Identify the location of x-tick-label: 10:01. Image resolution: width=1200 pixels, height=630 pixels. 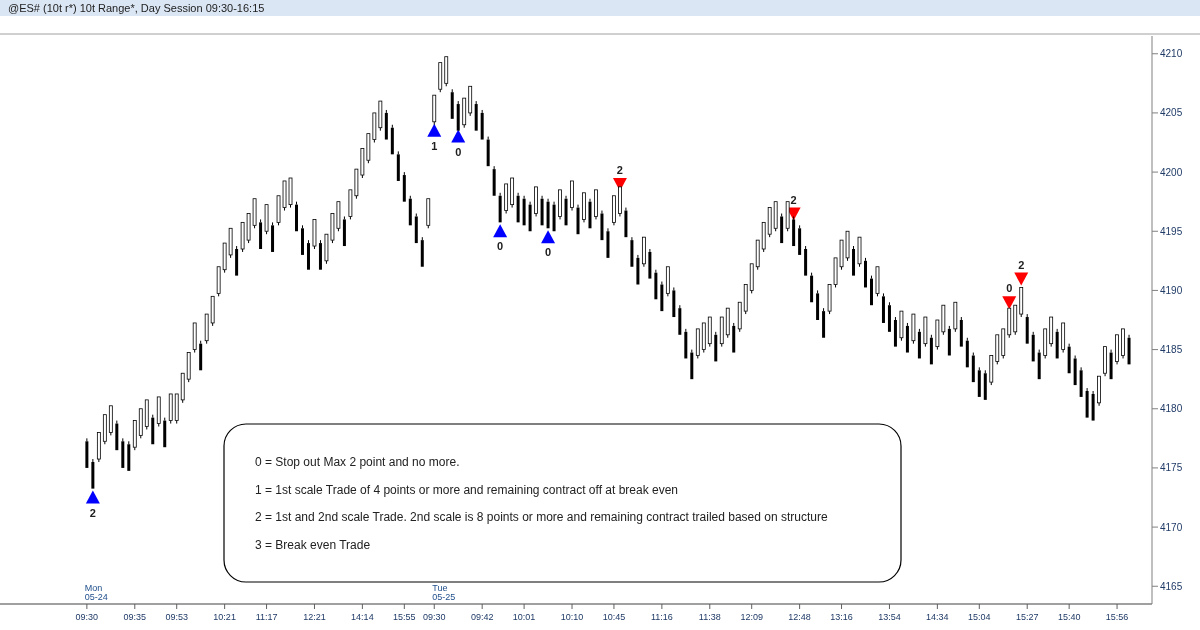
(524, 617).